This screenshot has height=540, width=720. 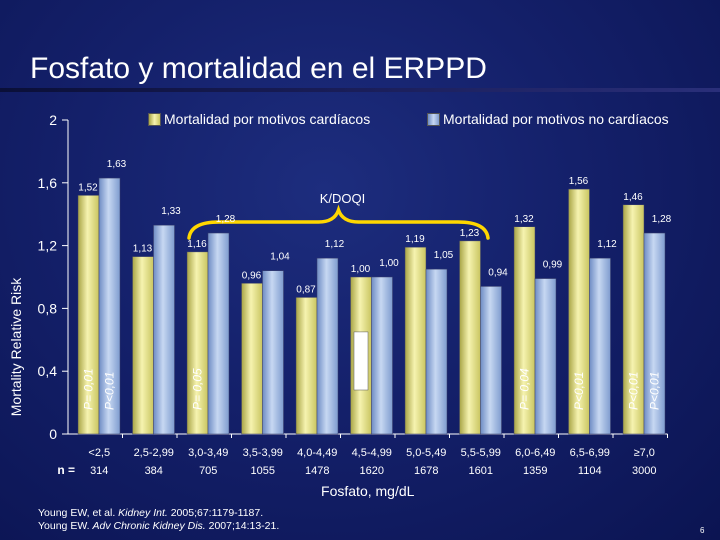 I want to click on footnote-2-citation: 2007;14:13-21., so click(x=242, y=526).